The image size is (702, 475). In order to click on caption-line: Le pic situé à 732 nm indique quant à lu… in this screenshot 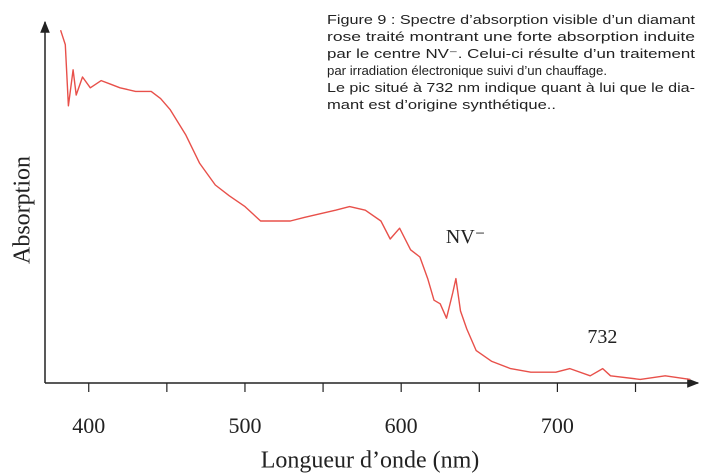, I will do `click(511, 88)`.